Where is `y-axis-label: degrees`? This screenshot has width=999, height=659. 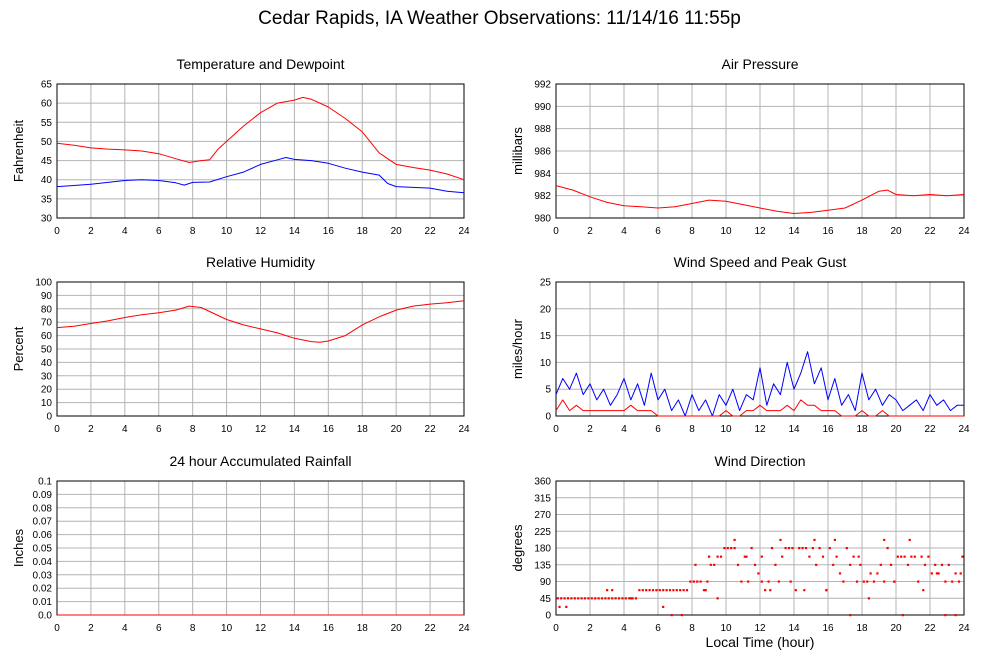
y-axis-label: degrees is located at coordinates (517, 547).